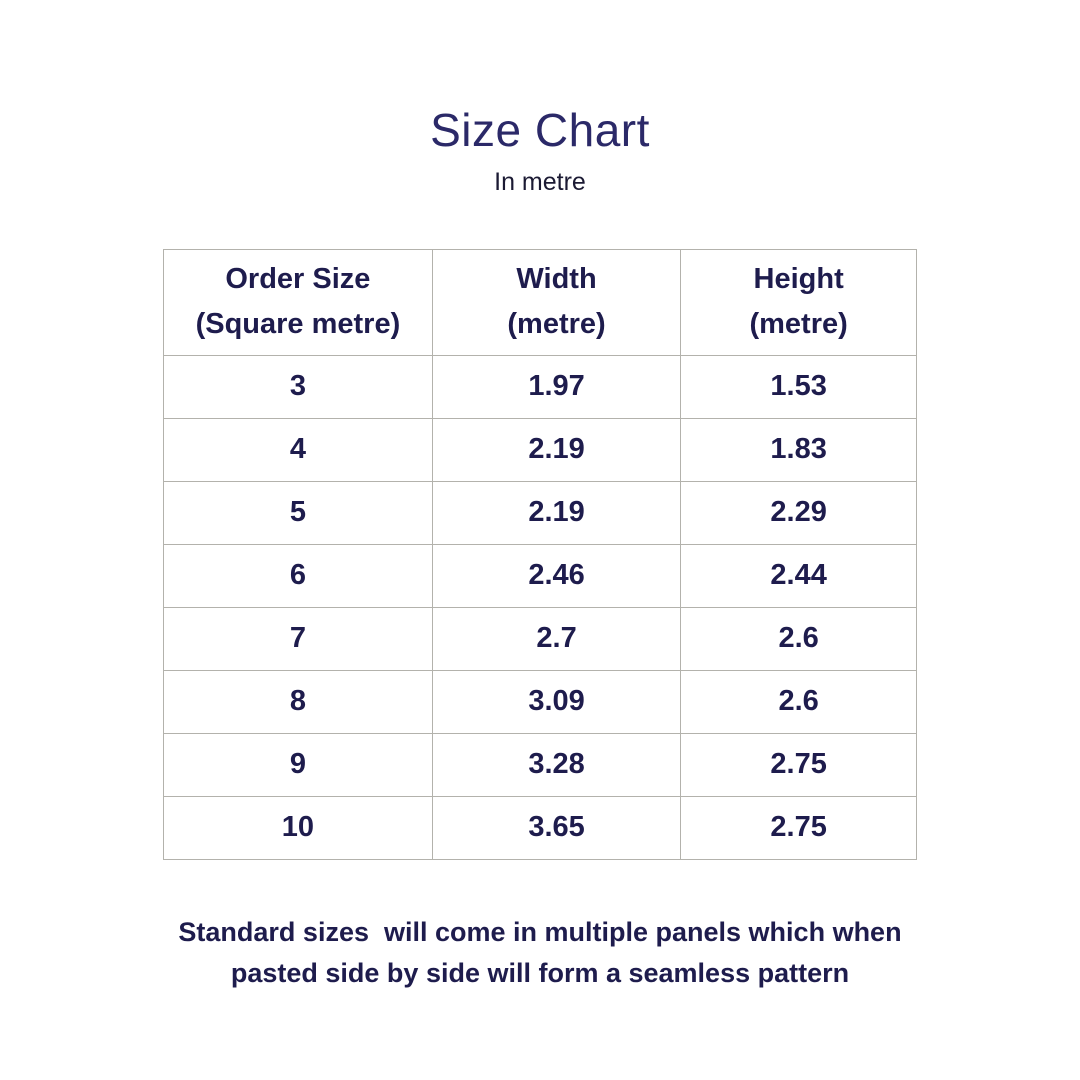 This screenshot has width=1080, height=1080. What do you see at coordinates (556, 386) in the screenshot?
I see `width-cell: 1.97` at bounding box center [556, 386].